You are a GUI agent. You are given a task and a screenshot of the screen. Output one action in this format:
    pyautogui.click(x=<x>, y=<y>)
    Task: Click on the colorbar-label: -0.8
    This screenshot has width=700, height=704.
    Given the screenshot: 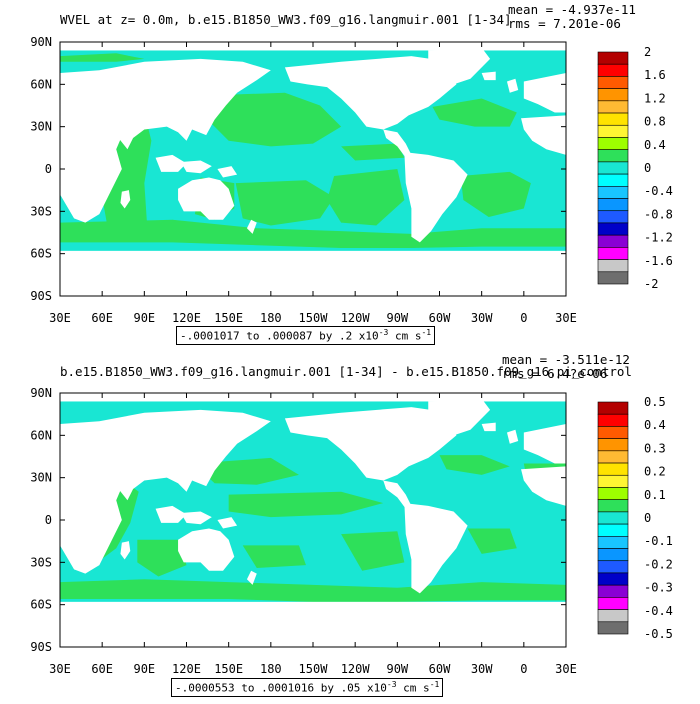 What is the action you would take?
    pyautogui.click(x=658, y=214)
    